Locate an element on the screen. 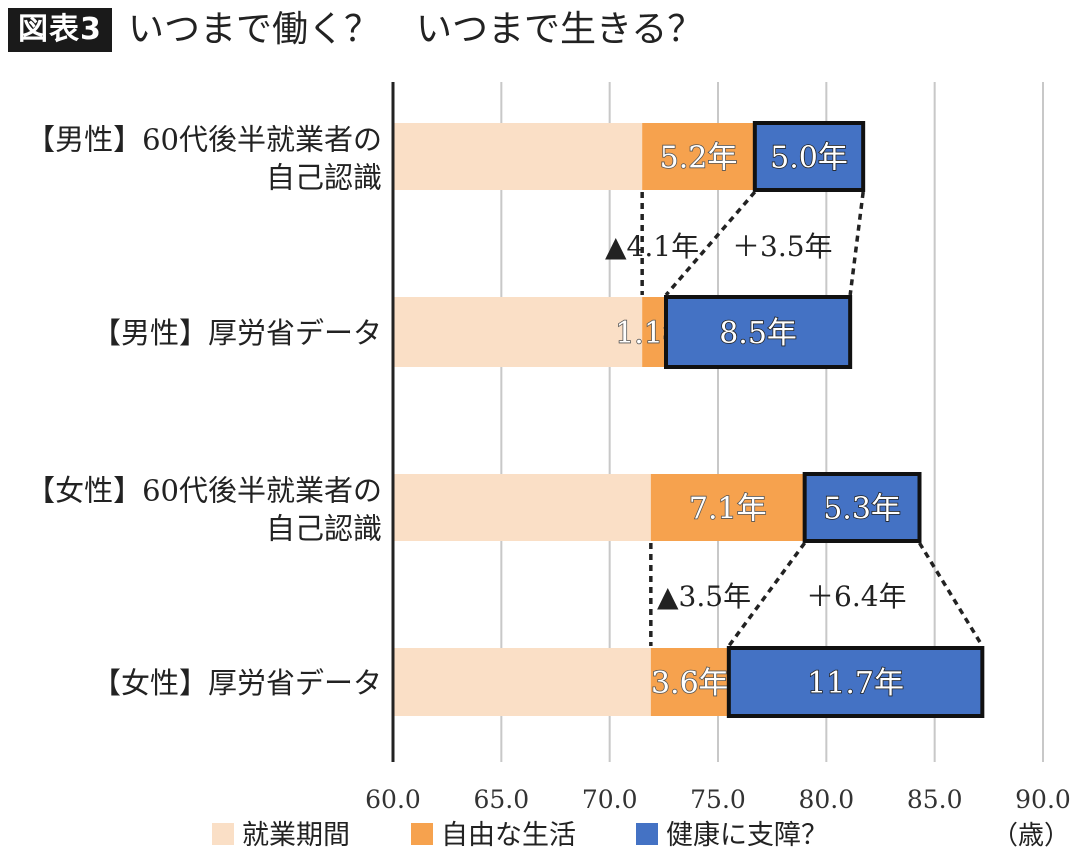 The image size is (1080, 857). figure-badge: 図表3 is located at coordinates (60, 30).